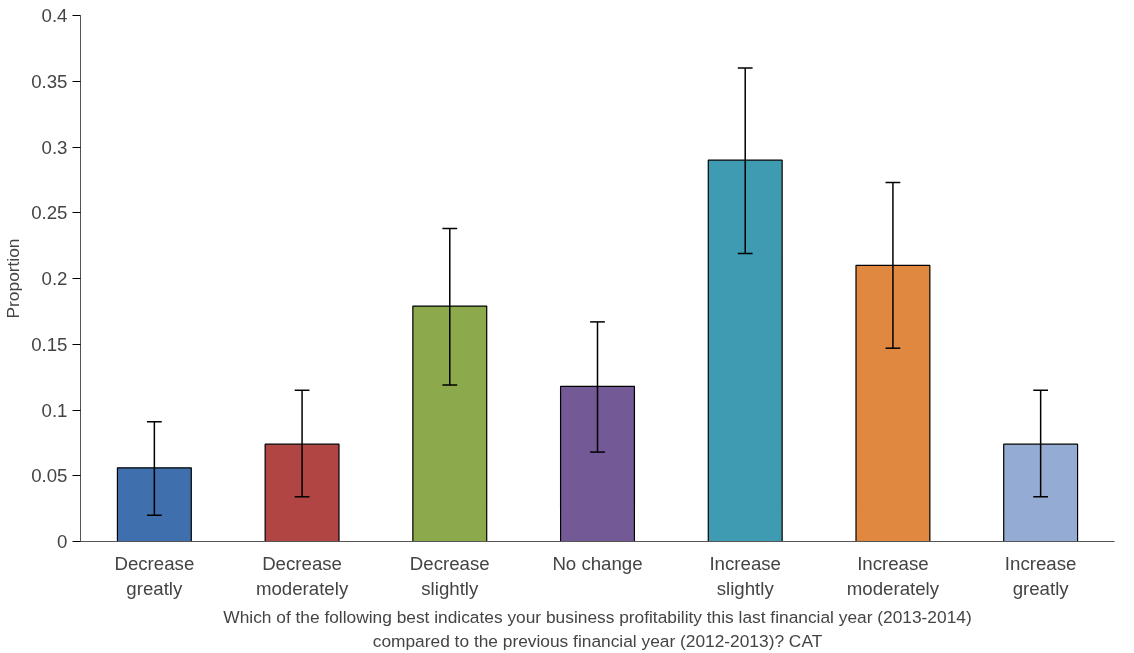 This screenshot has width=1134, height=653. Describe the element at coordinates (449, 575) in the screenshot. I see `x-tick-label: Decrease slightly` at that location.